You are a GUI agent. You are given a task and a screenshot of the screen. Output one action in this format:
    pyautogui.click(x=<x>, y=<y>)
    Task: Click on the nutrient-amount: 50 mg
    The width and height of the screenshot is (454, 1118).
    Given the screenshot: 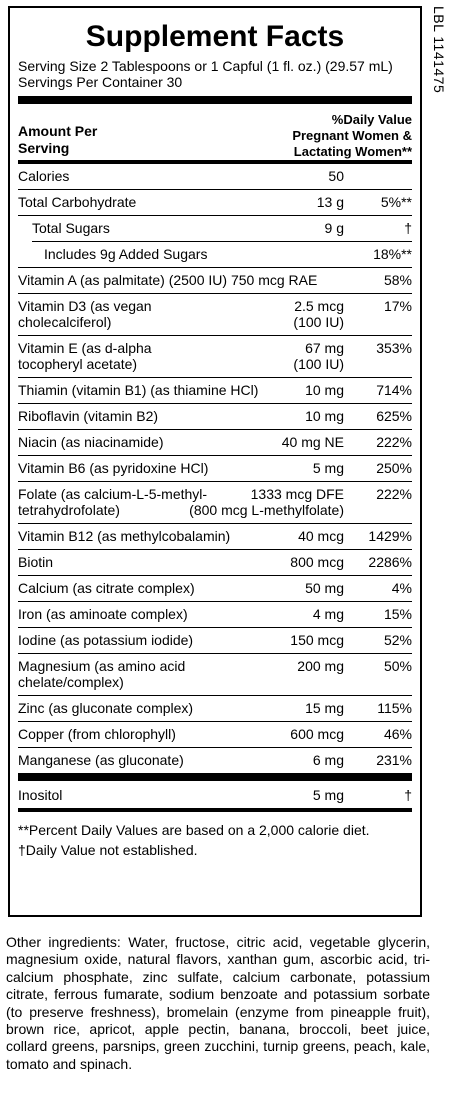 What is the action you would take?
    pyautogui.click(x=324, y=588)
    